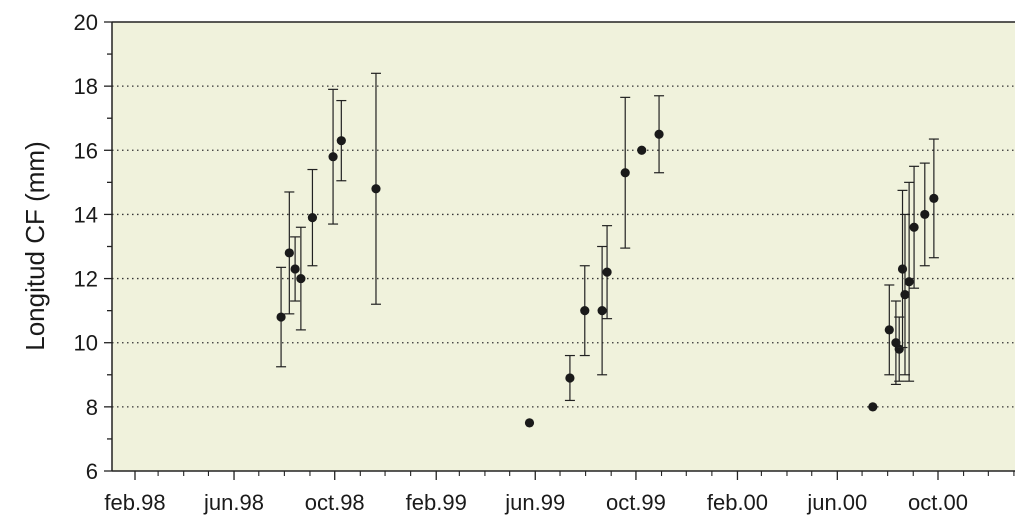  I want to click on x-tick-label: oct.99, so click(636, 502).